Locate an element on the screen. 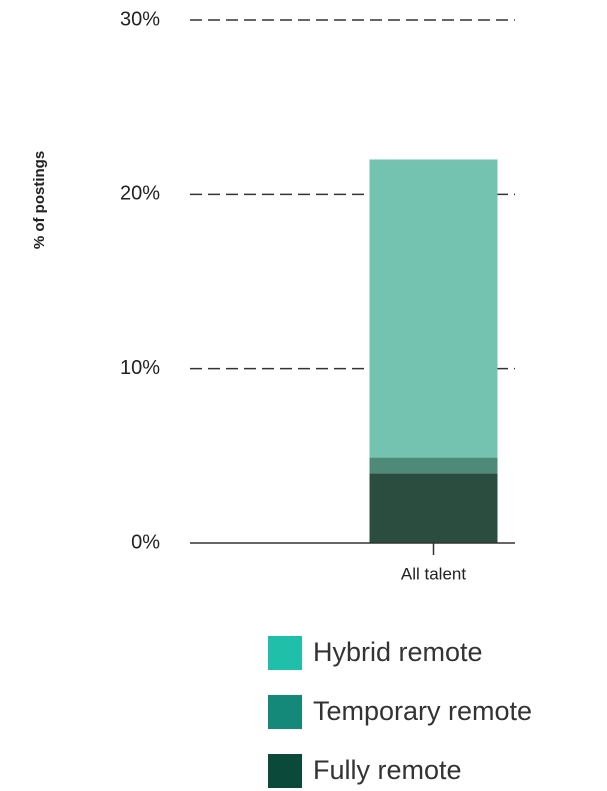  x-tick-label: All talent is located at coordinates (433, 573).